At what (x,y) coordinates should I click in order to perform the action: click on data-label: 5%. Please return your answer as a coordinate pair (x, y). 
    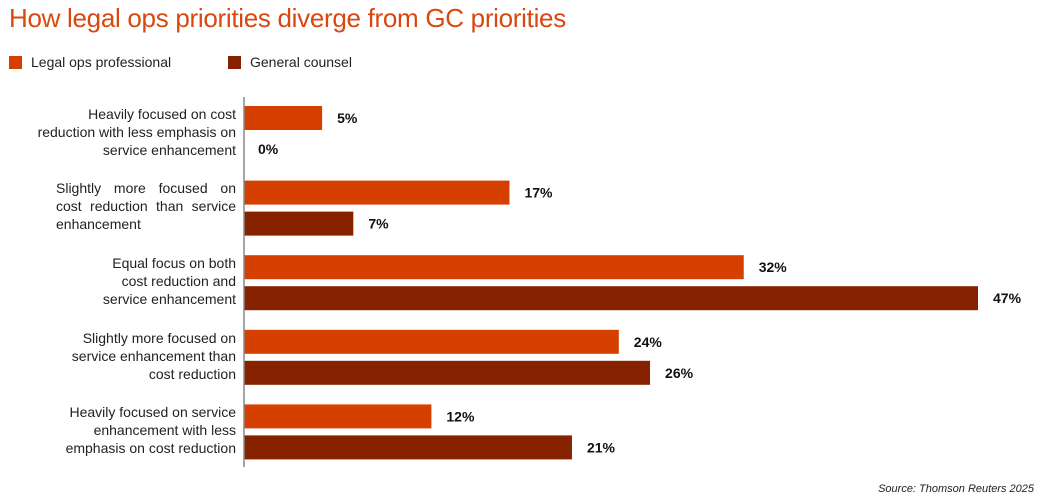
    Looking at the image, I should click on (347, 118).